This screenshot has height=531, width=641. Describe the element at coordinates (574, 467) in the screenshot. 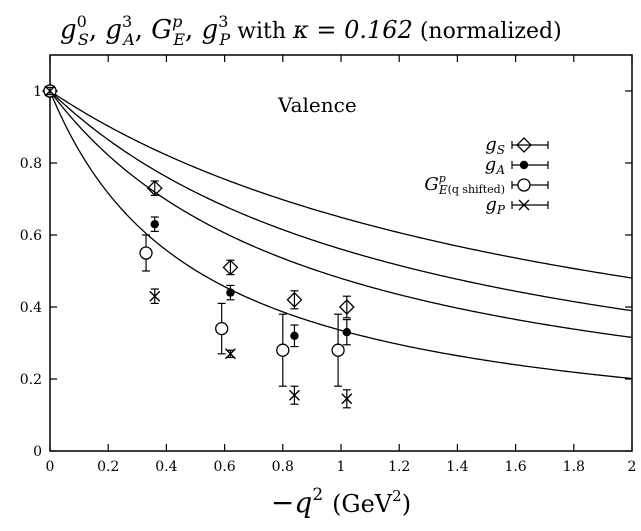

I see `x-tick-label: 1.8` at that location.